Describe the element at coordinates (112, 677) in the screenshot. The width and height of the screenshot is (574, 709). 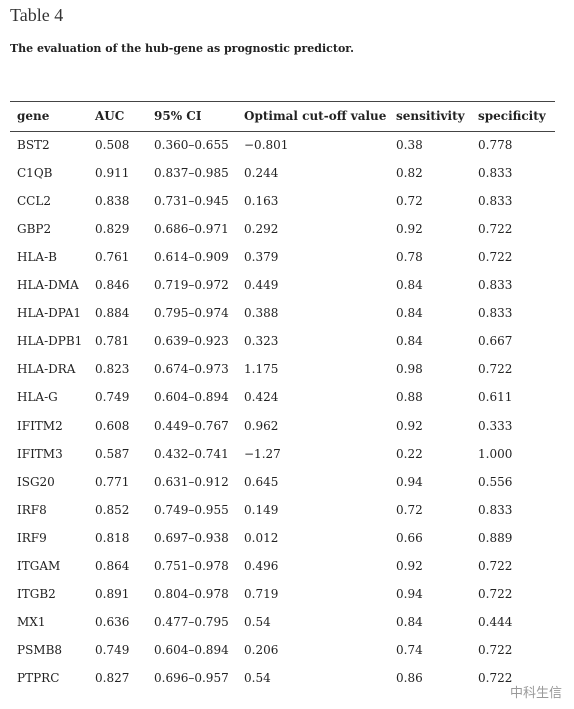
I see `table-cell: 0.827` at that location.